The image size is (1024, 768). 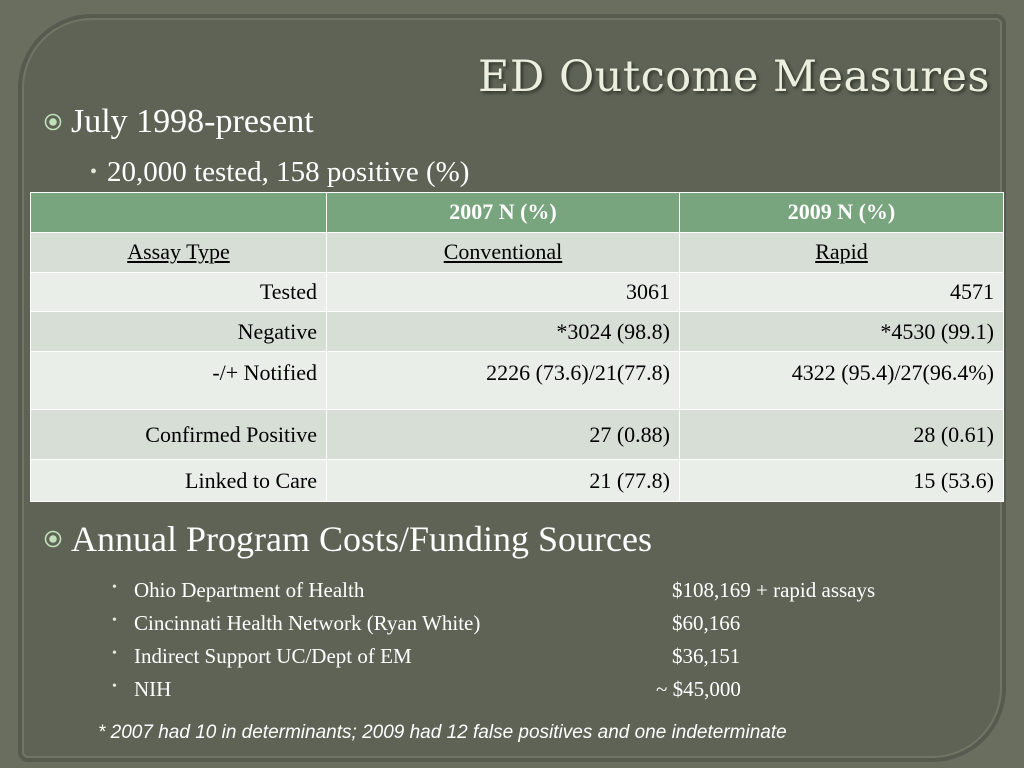 I want to click on cell-2007: 3061, so click(x=503, y=292).